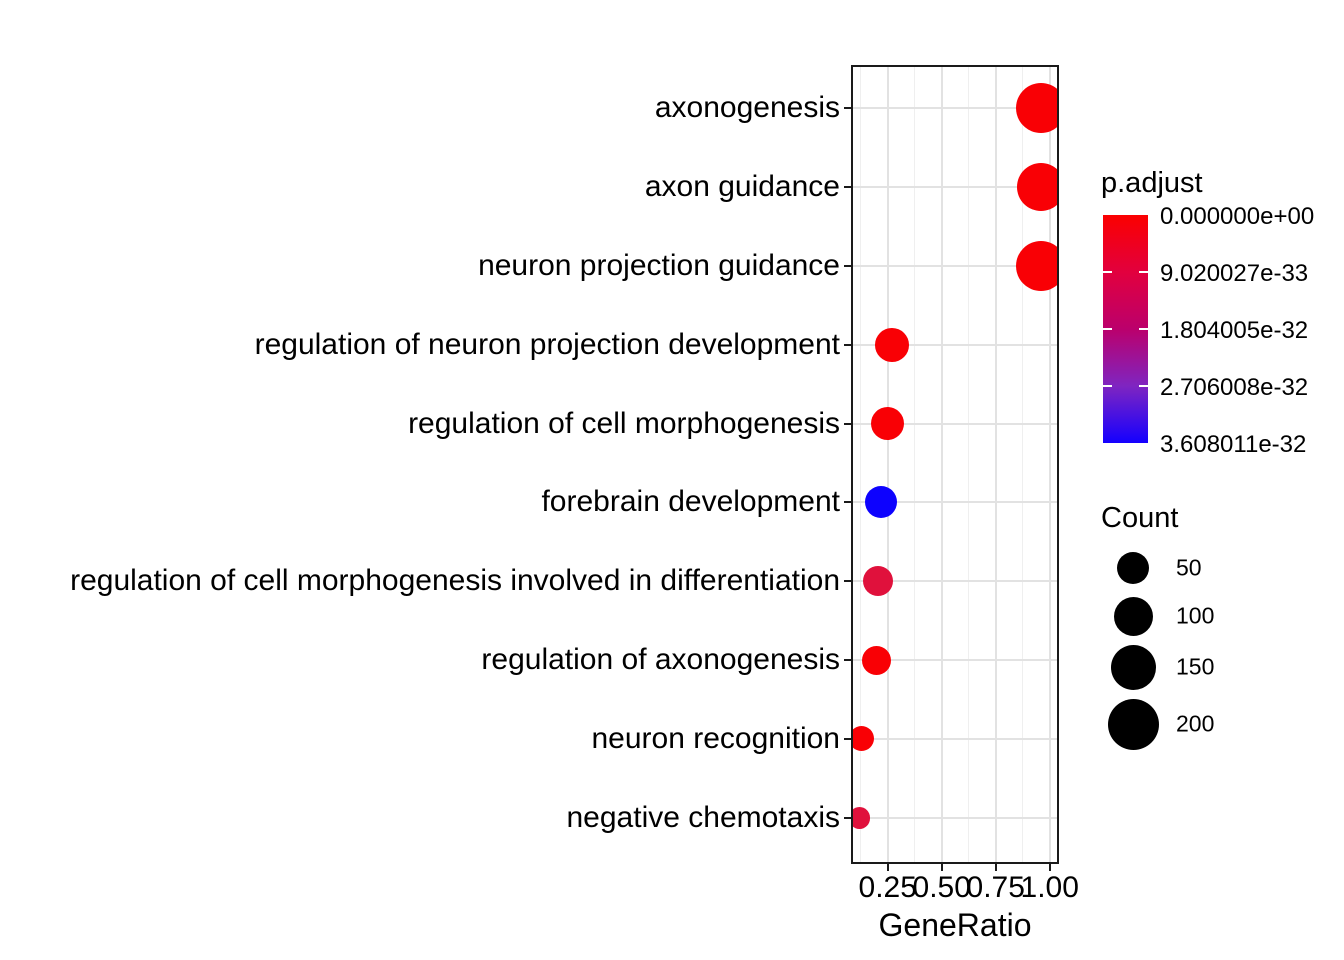  I want to click on x-tick-label: 0.25, so click(887, 887).